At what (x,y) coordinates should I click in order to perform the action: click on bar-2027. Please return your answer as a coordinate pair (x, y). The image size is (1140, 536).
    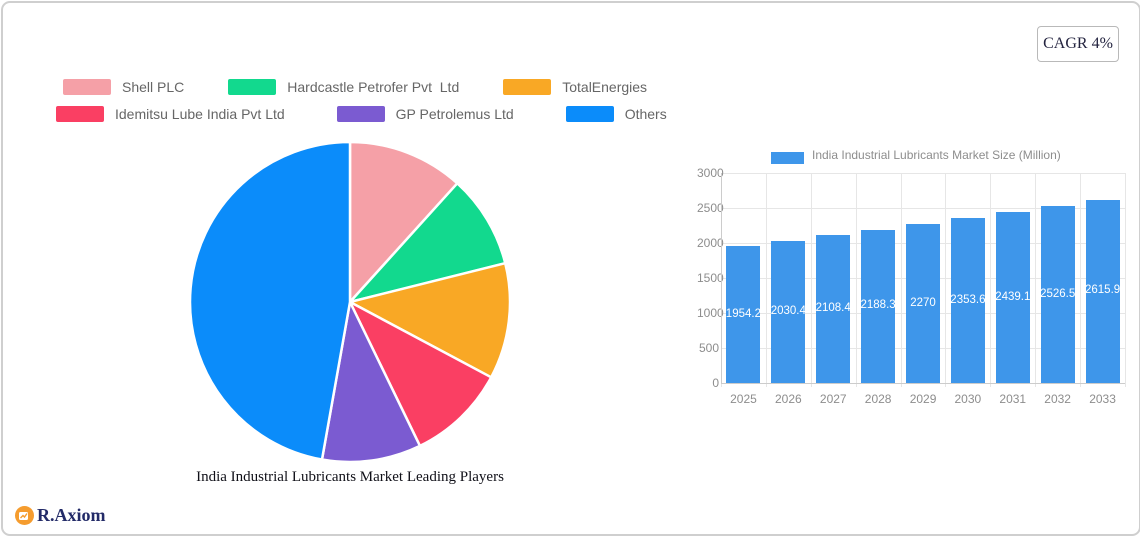
    Looking at the image, I should click on (833, 309).